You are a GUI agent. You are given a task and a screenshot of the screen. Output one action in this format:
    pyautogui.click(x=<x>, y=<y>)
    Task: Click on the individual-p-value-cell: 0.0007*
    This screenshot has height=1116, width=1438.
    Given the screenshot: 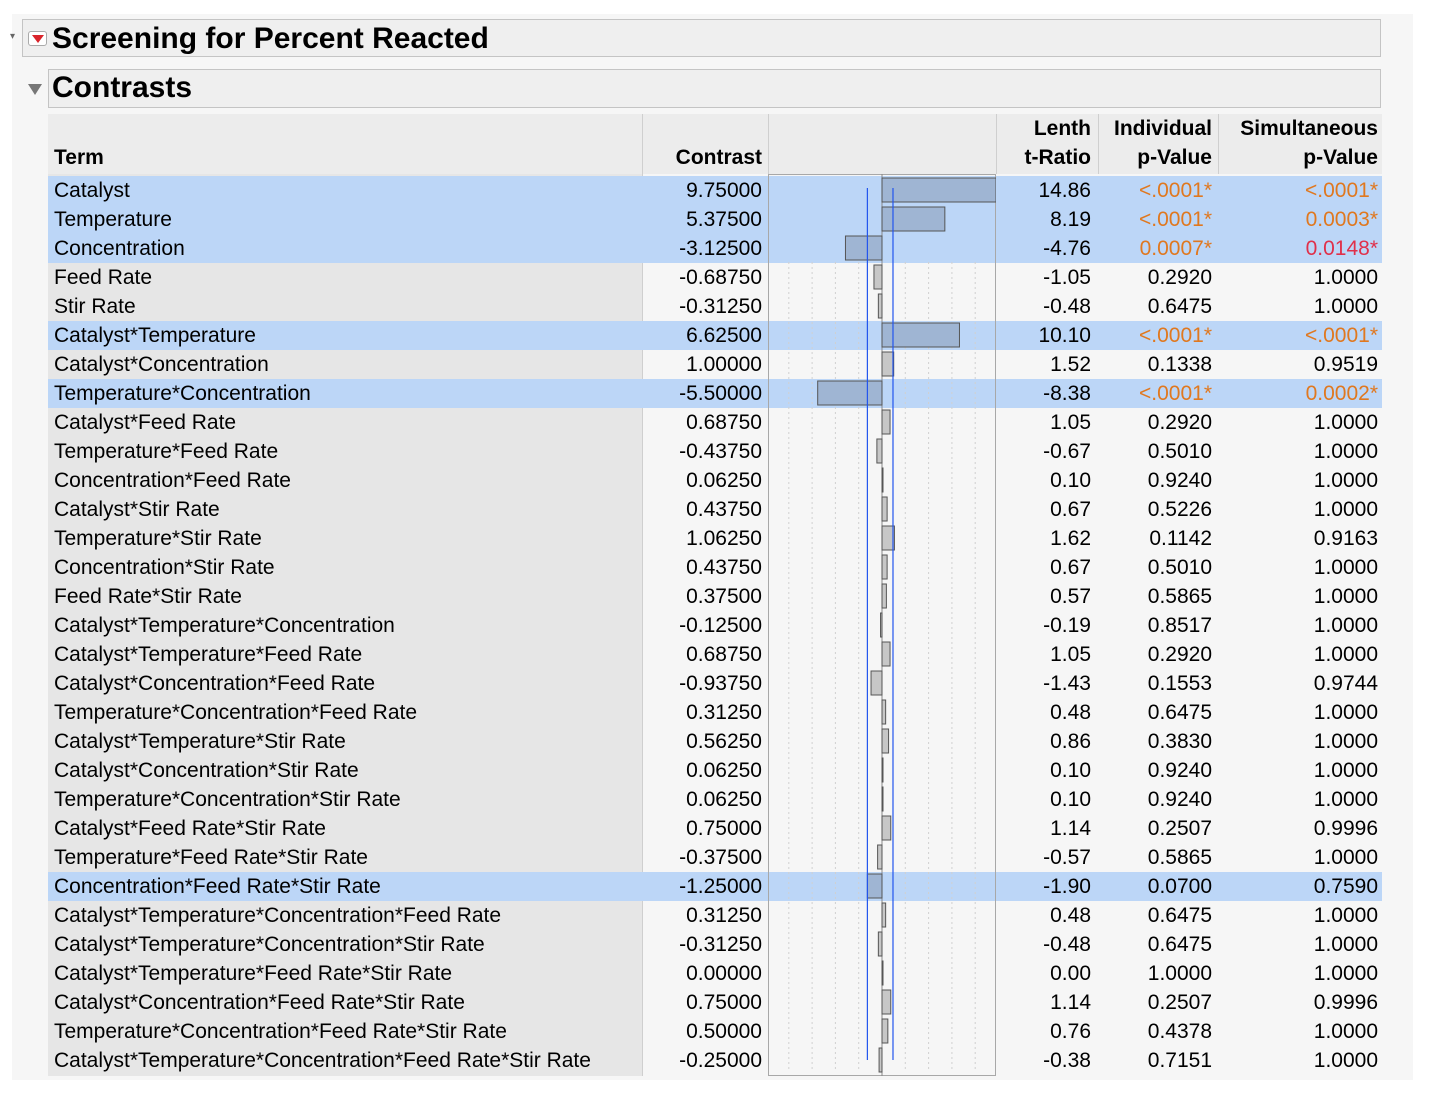 What is the action you would take?
    pyautogui.click(x=1175, y=248)
    